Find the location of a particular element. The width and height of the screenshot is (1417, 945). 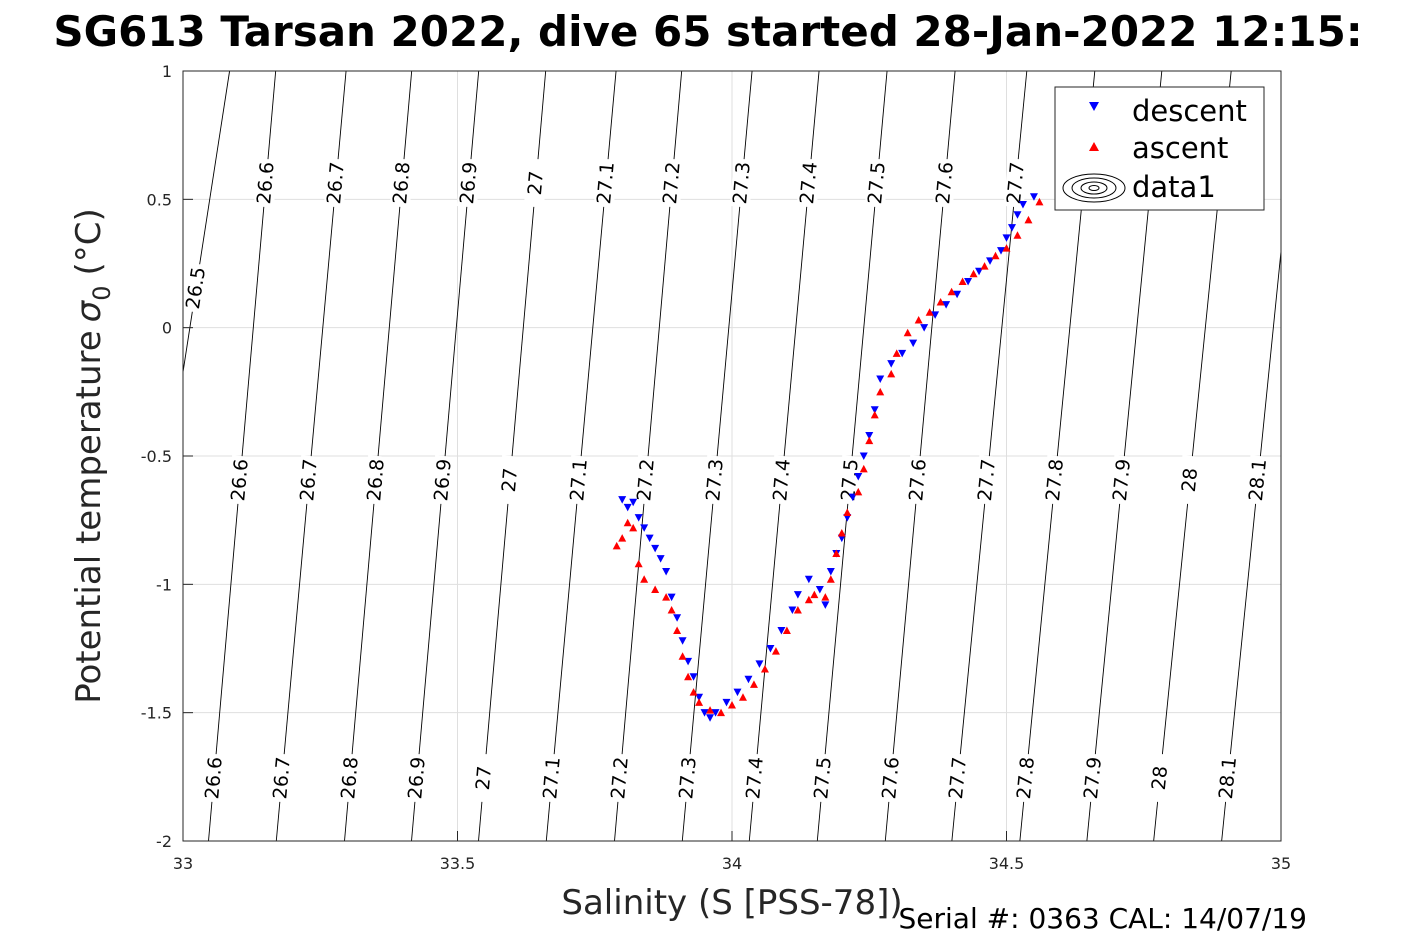

y-tick-label: -0.5 is located at coordinates (156, 456).